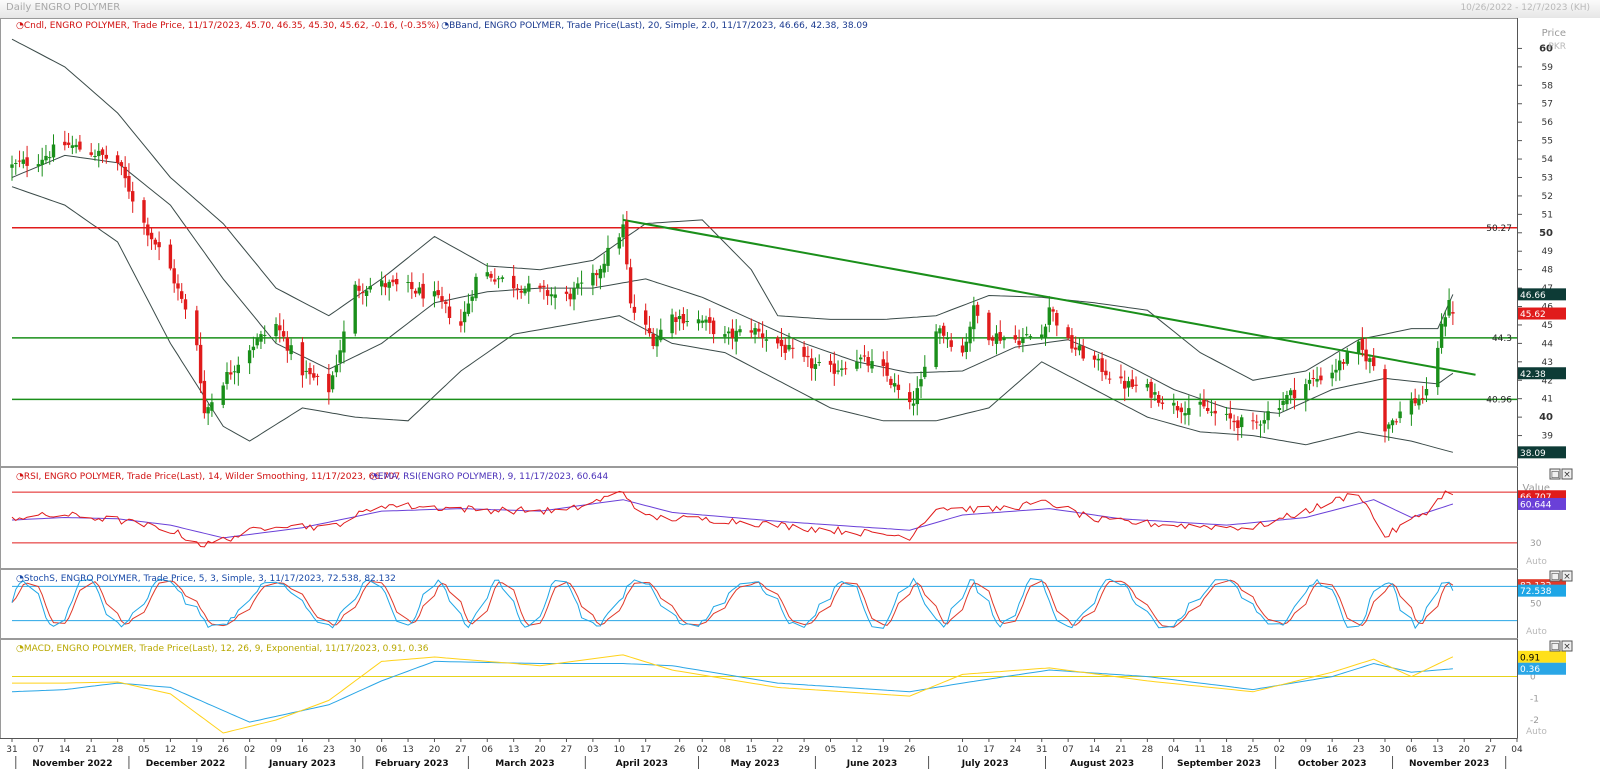 This screenshot has height=770, width=1600. I want to click on window-title: Daily ENGRO POLYMER, so click(63, 7).